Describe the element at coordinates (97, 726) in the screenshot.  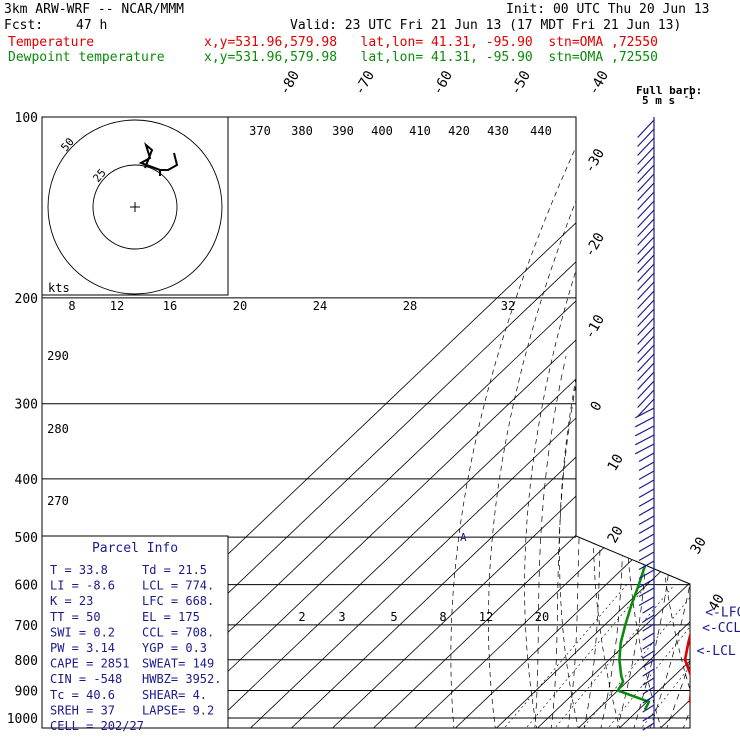
I see `parcel-row-left: CELL = 202/27` at that location.